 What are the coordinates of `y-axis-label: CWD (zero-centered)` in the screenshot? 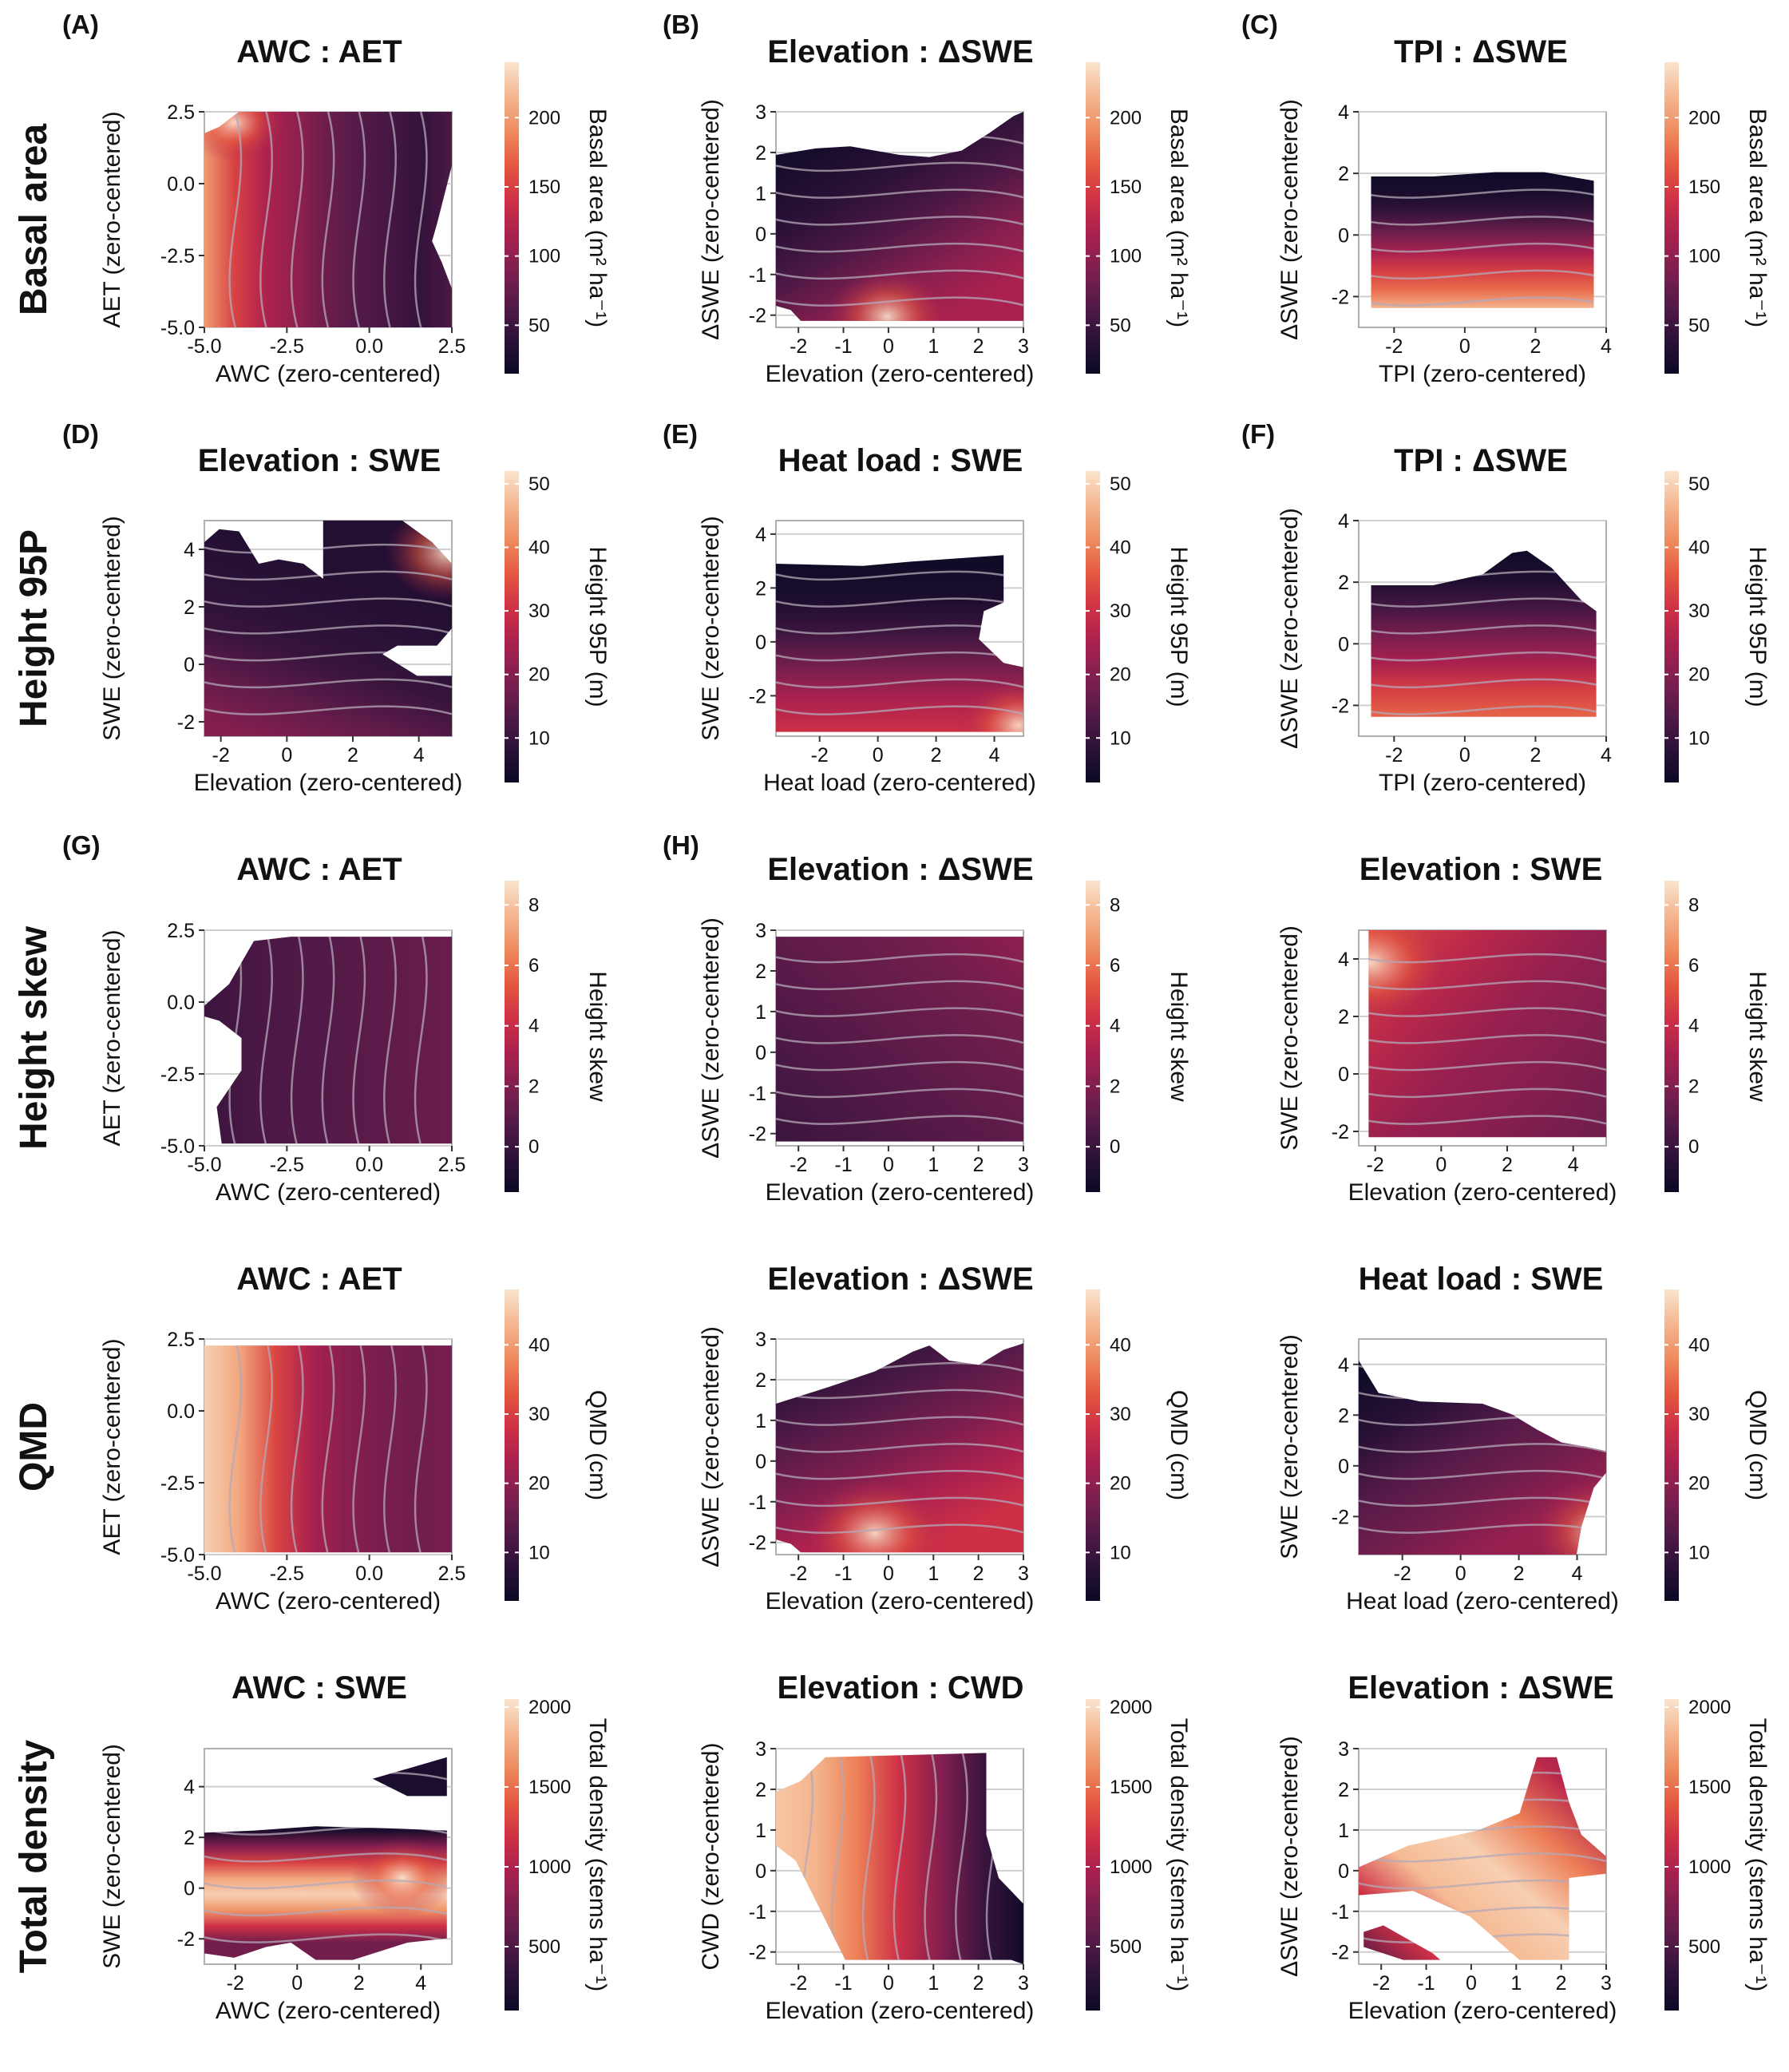 It's located at (711, 1856).